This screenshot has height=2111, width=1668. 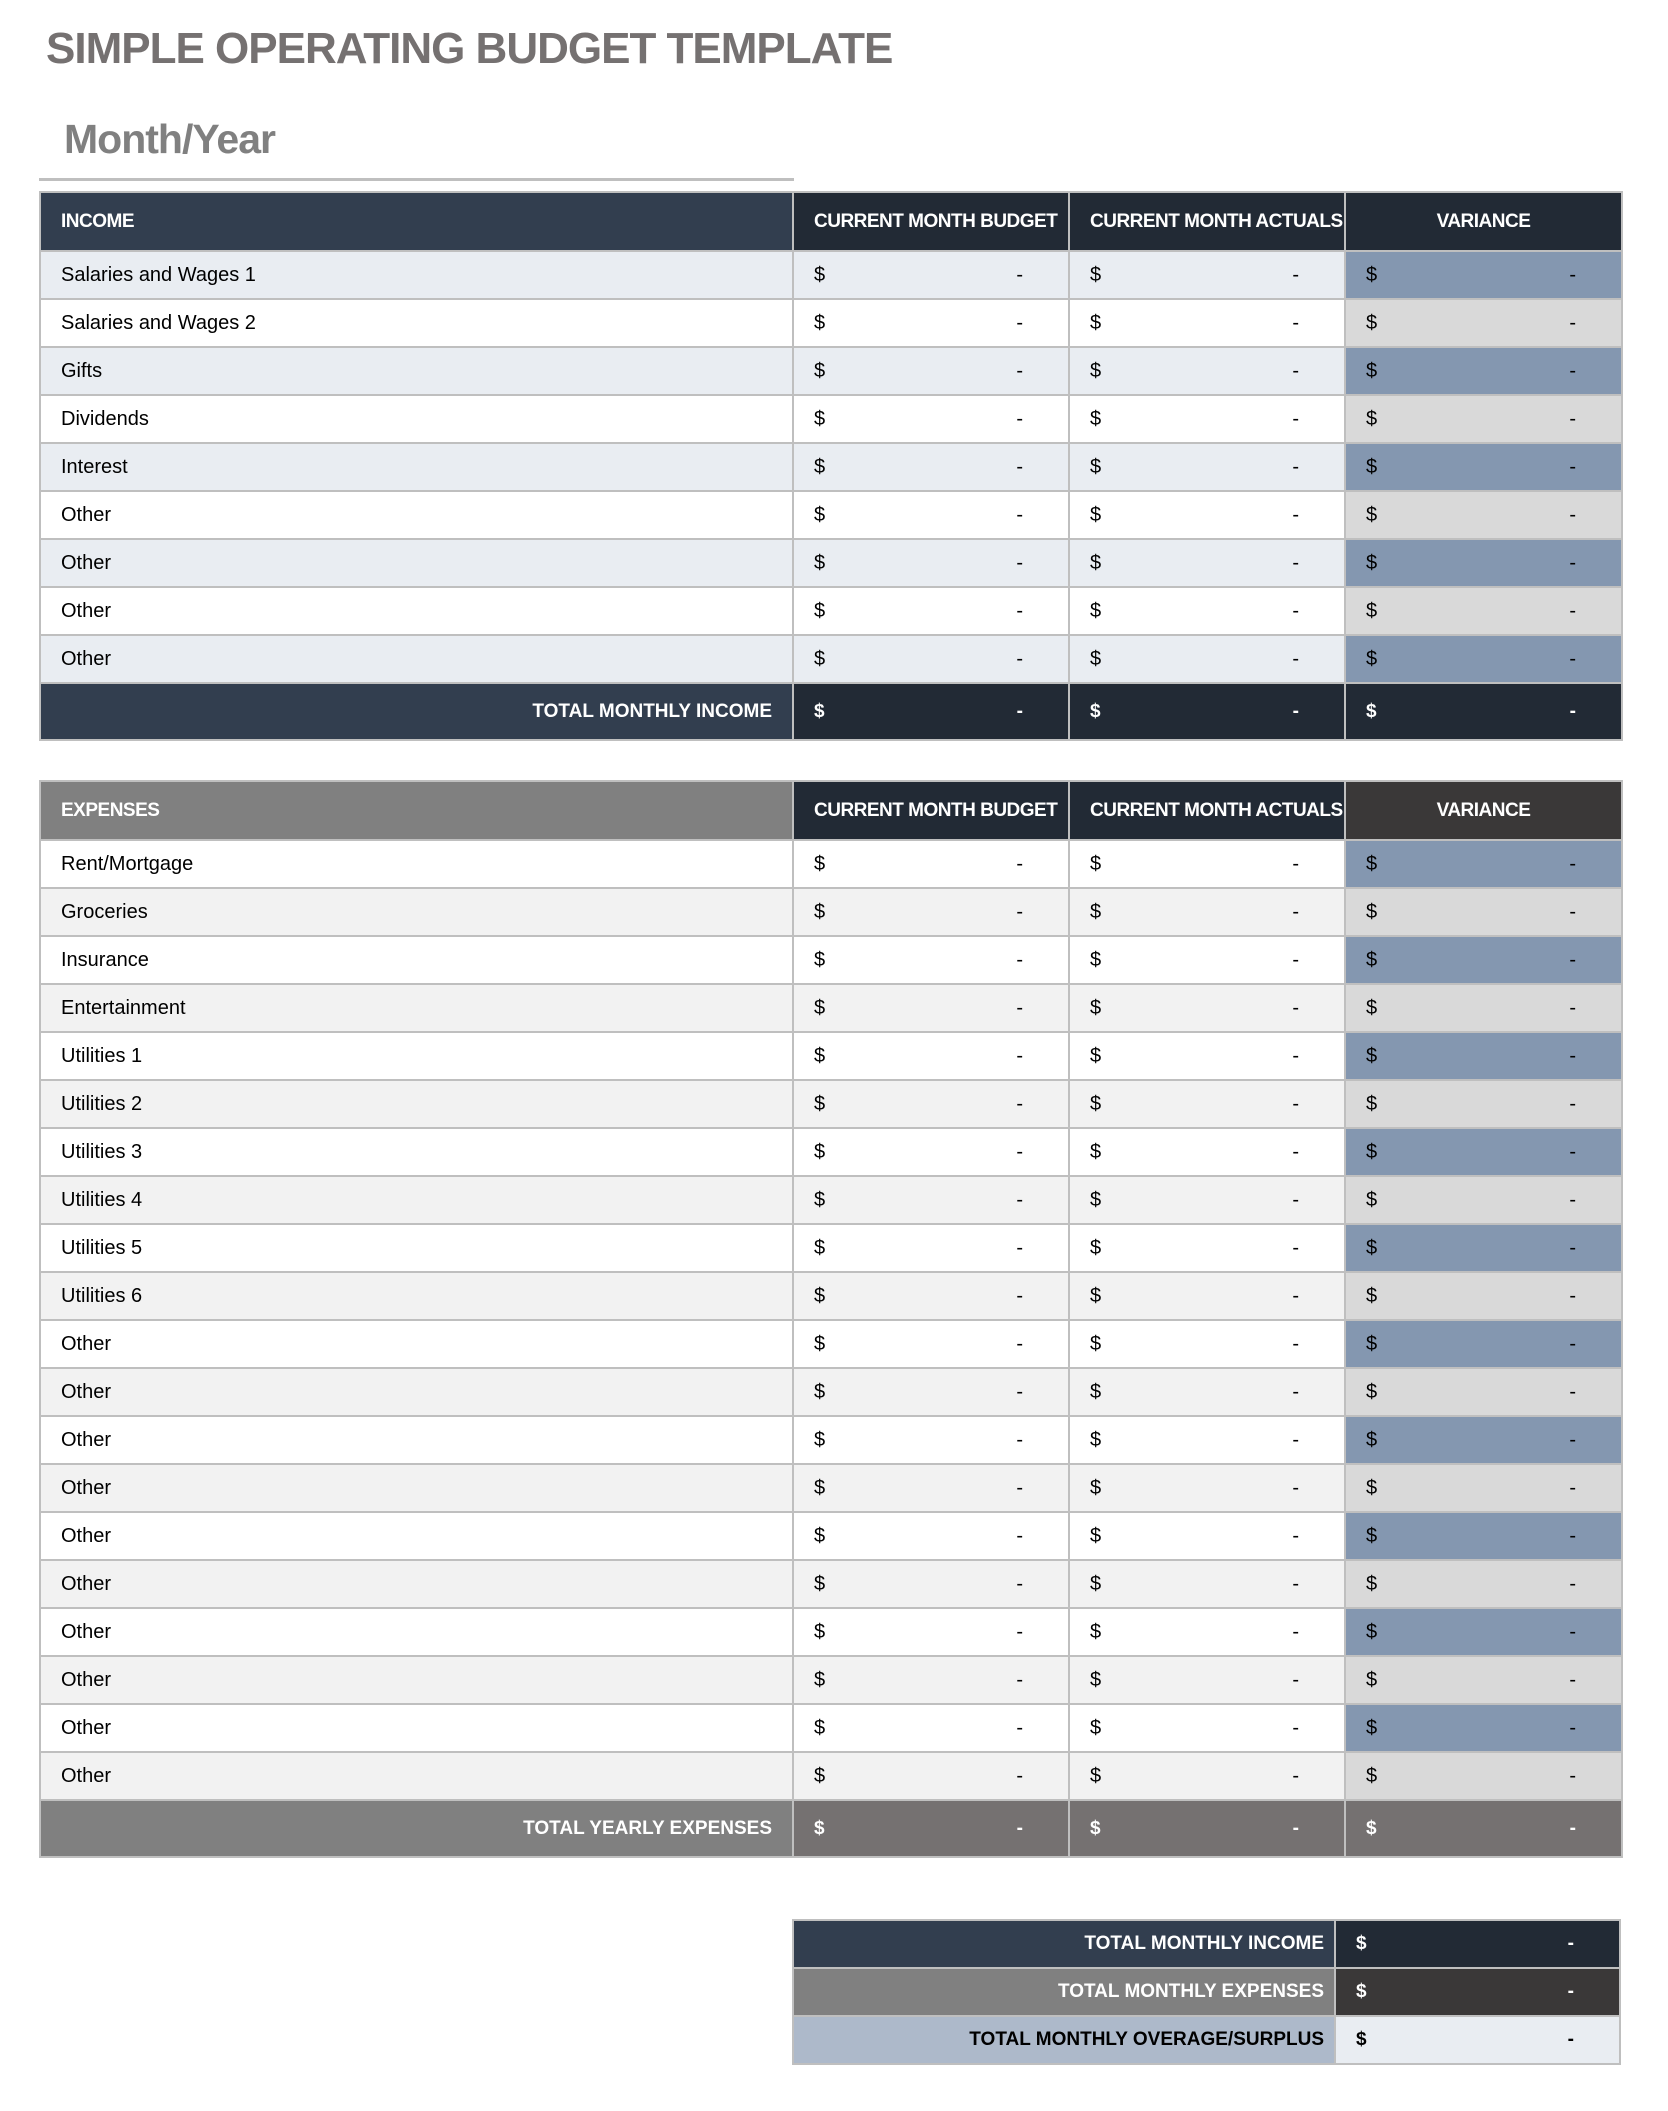 I want to click on divider, so click(x=416, y=179).